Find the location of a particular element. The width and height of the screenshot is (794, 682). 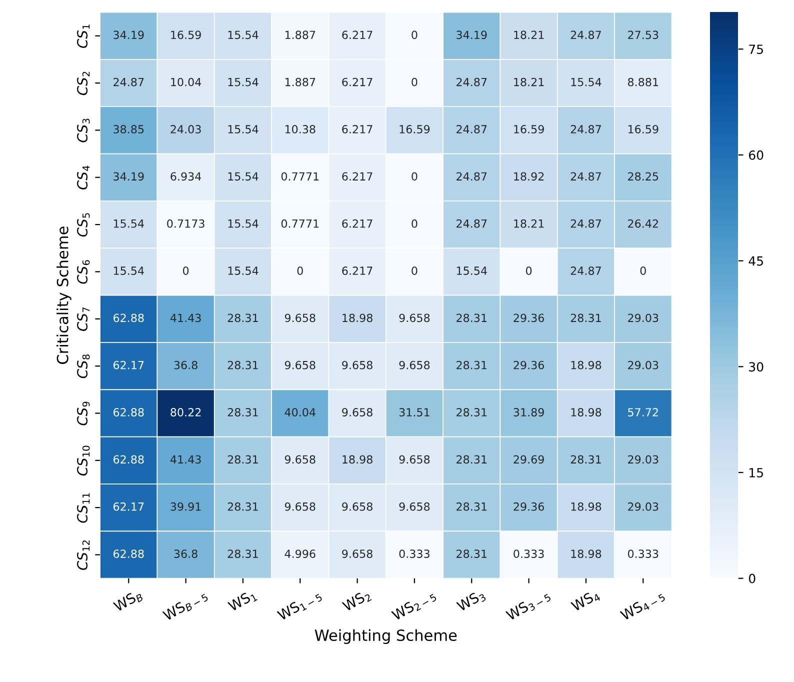

x-tick-label: WS$_{1−5}$ is located at coordinates (299, 605).